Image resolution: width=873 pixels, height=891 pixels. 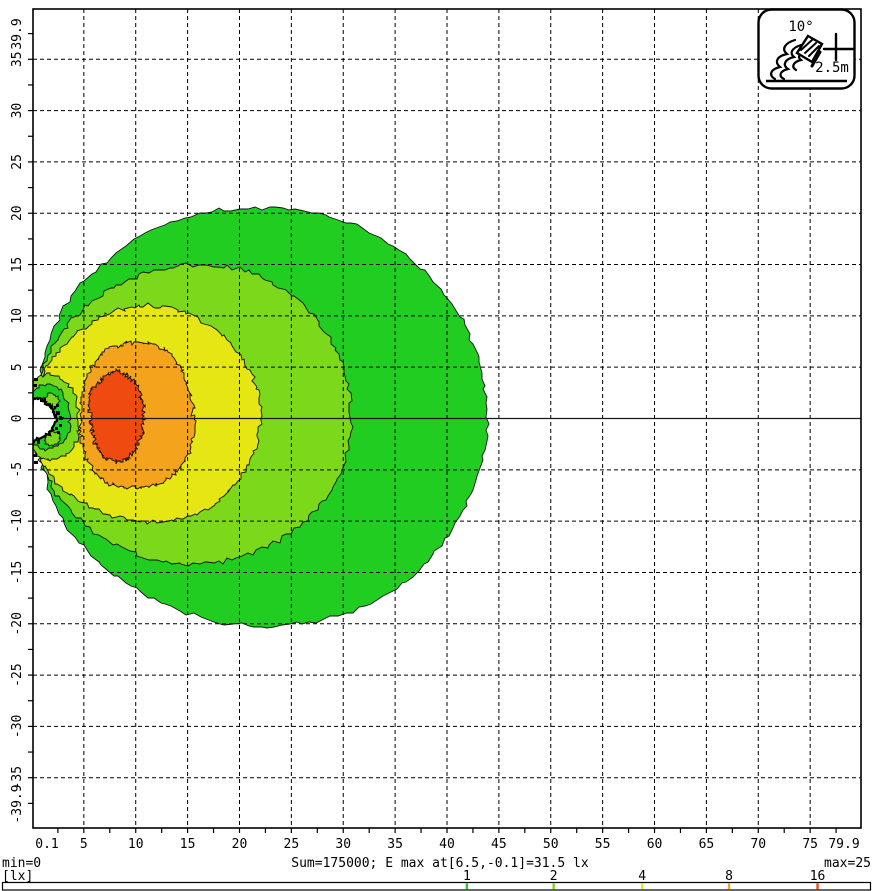 I want to click on x-tick-label: 20, so click(x=240, y=844).